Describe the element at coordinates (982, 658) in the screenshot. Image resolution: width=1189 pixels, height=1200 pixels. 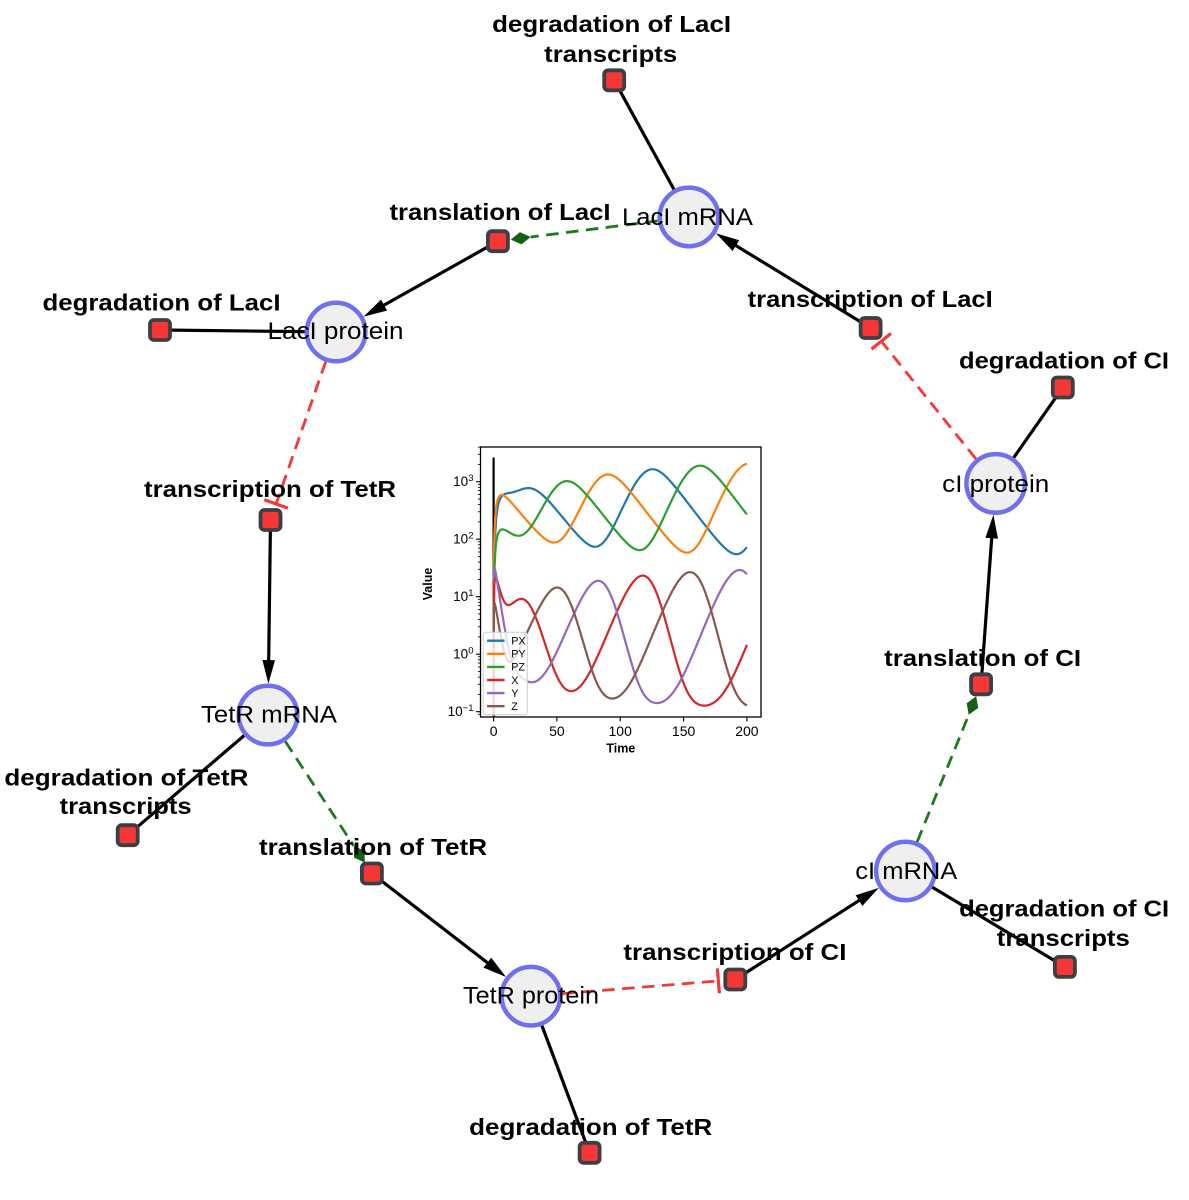
I see `svg-text: translation of CI` at that location.